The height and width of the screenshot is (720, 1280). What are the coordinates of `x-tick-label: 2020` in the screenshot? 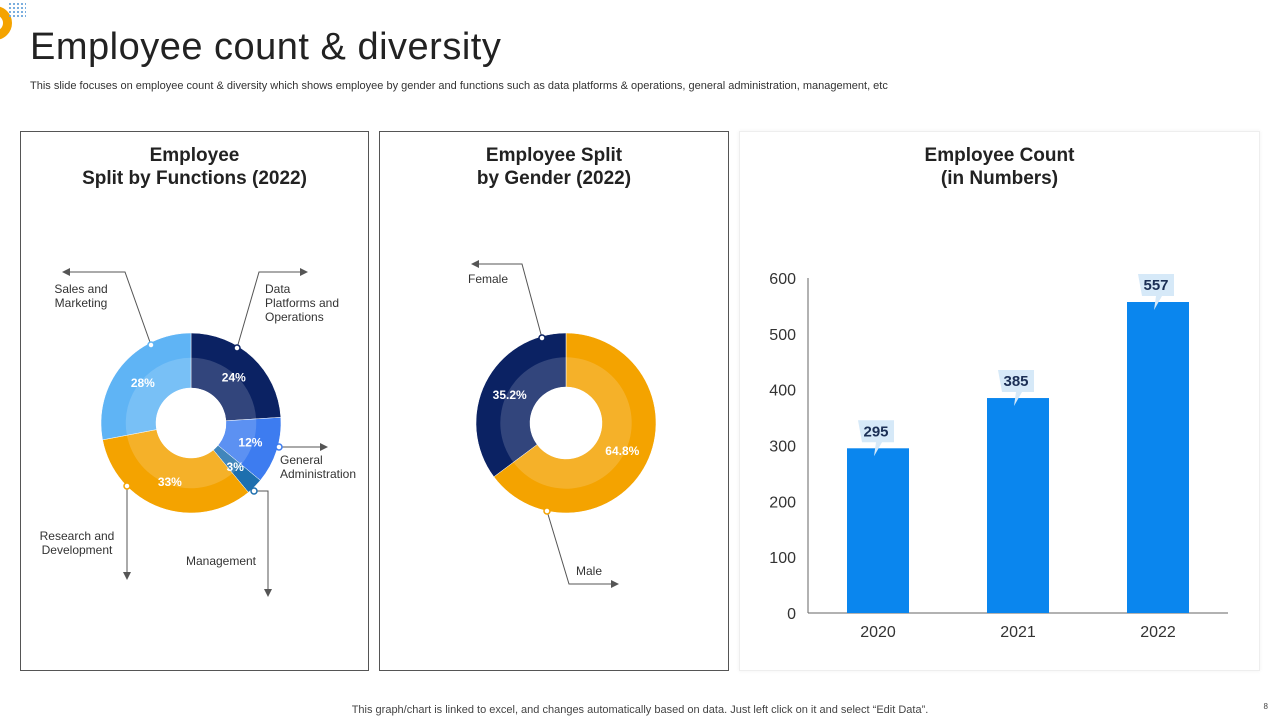 It's located at (878, 632).